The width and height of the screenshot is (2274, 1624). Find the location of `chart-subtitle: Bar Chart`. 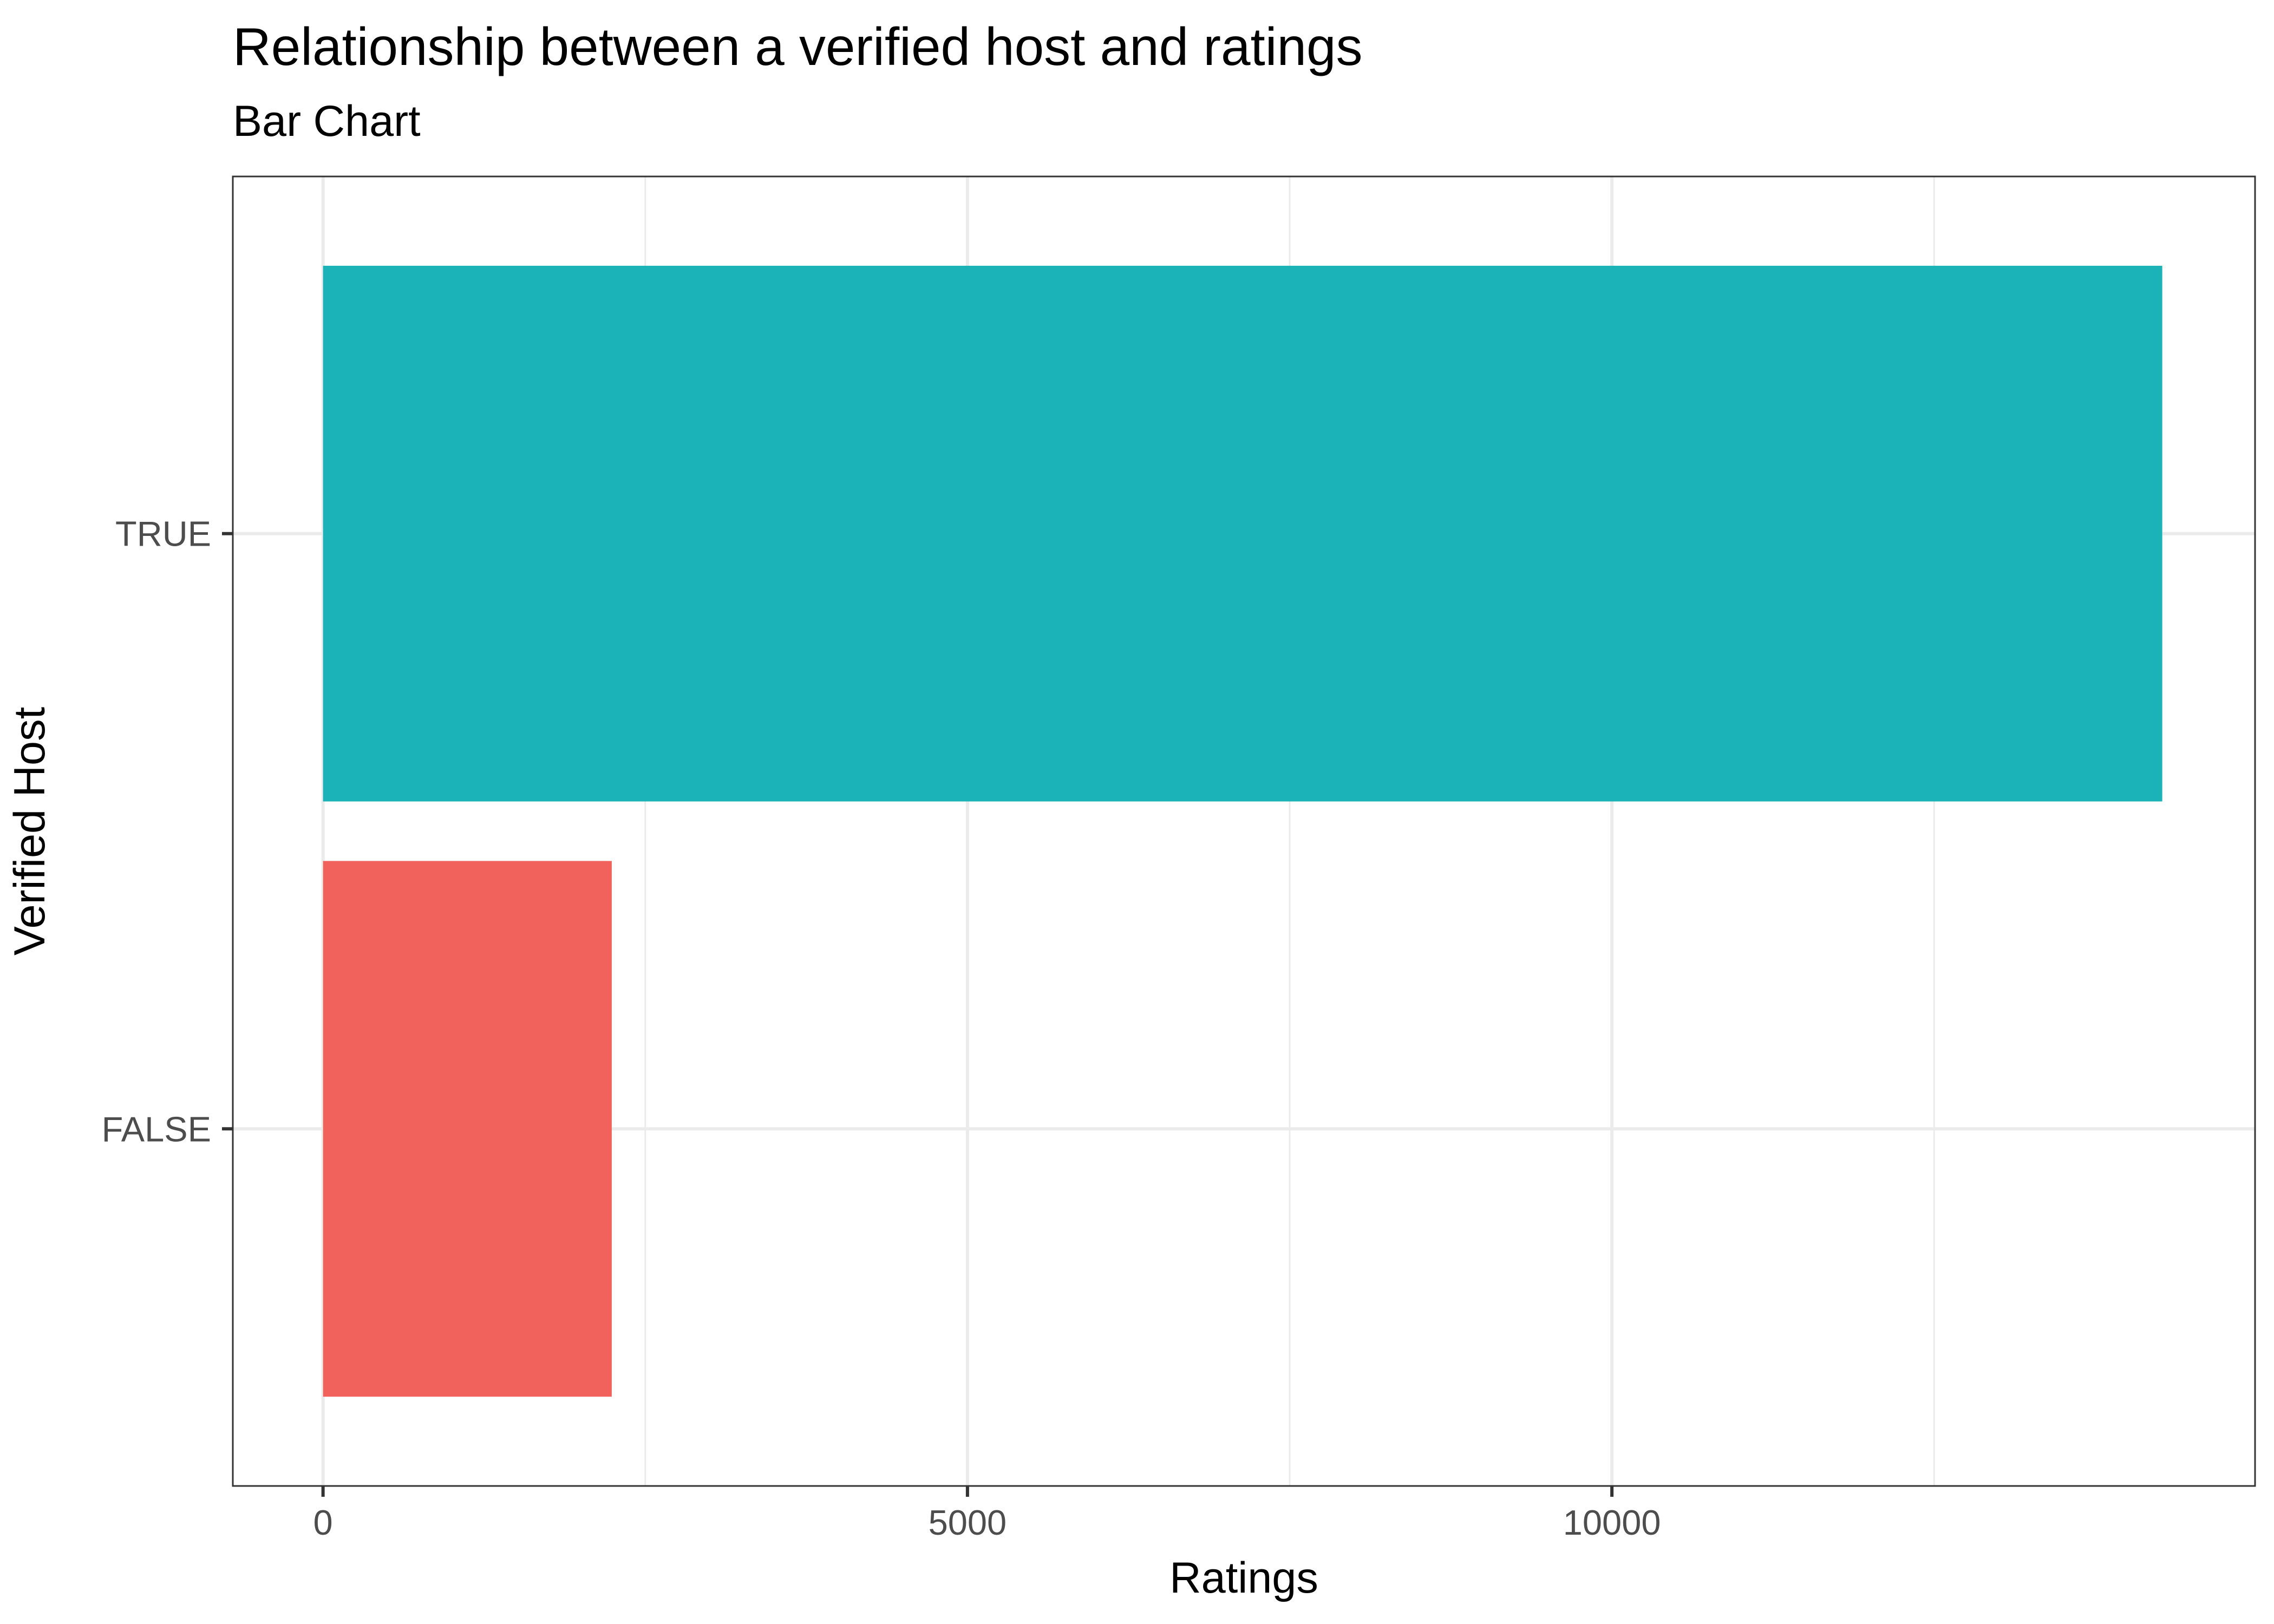

chart-subtitle: Bar Chart is located at coordinates (327, 122).